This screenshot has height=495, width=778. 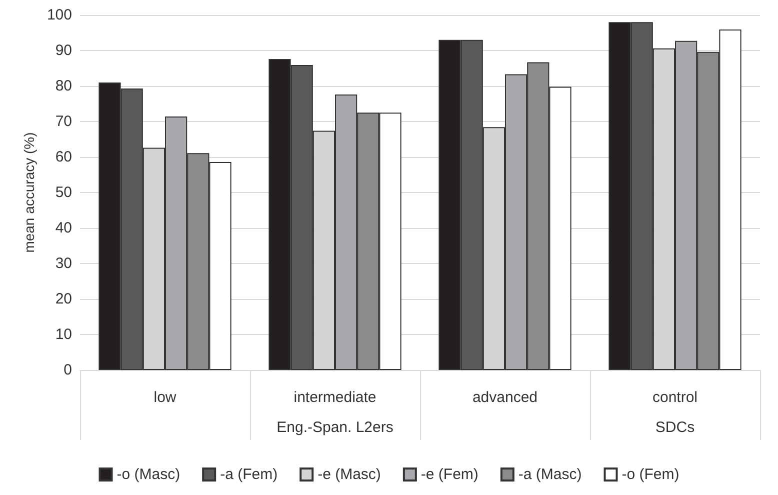 I want to click on legend-label: -o (Masc), so click(x=148, y=474).